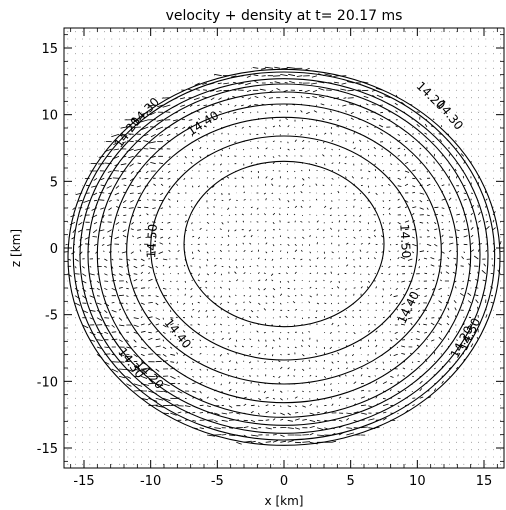  Describe the element at coordinates (16, 248) in the screenshot. I see `y-axis-label: z [km]` at that location.